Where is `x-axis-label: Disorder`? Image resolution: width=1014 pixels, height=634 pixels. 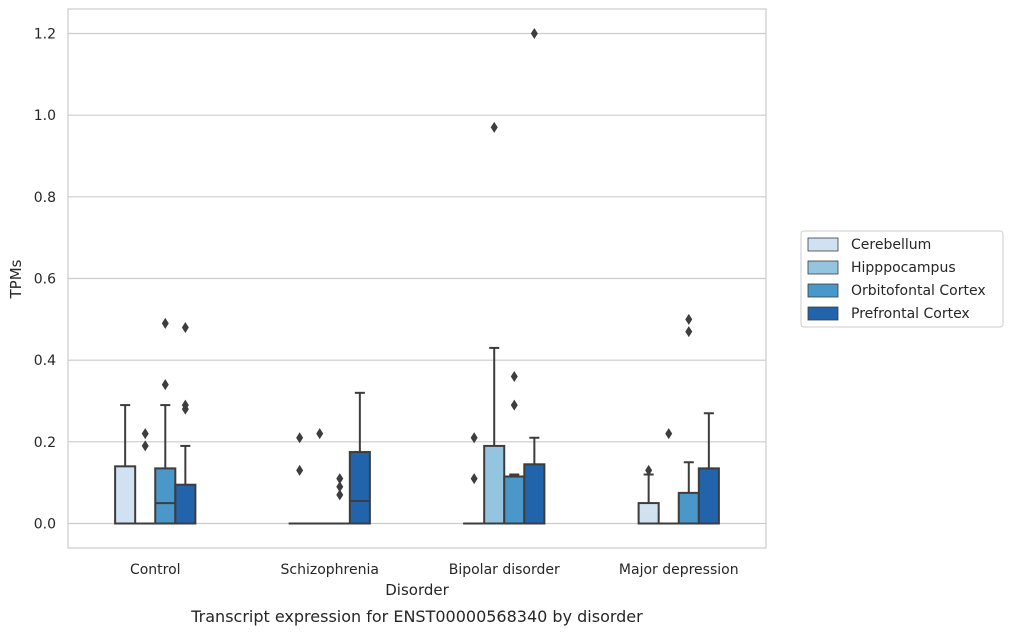
x-axis-label: Disorder is located at coordinates (417, 590).